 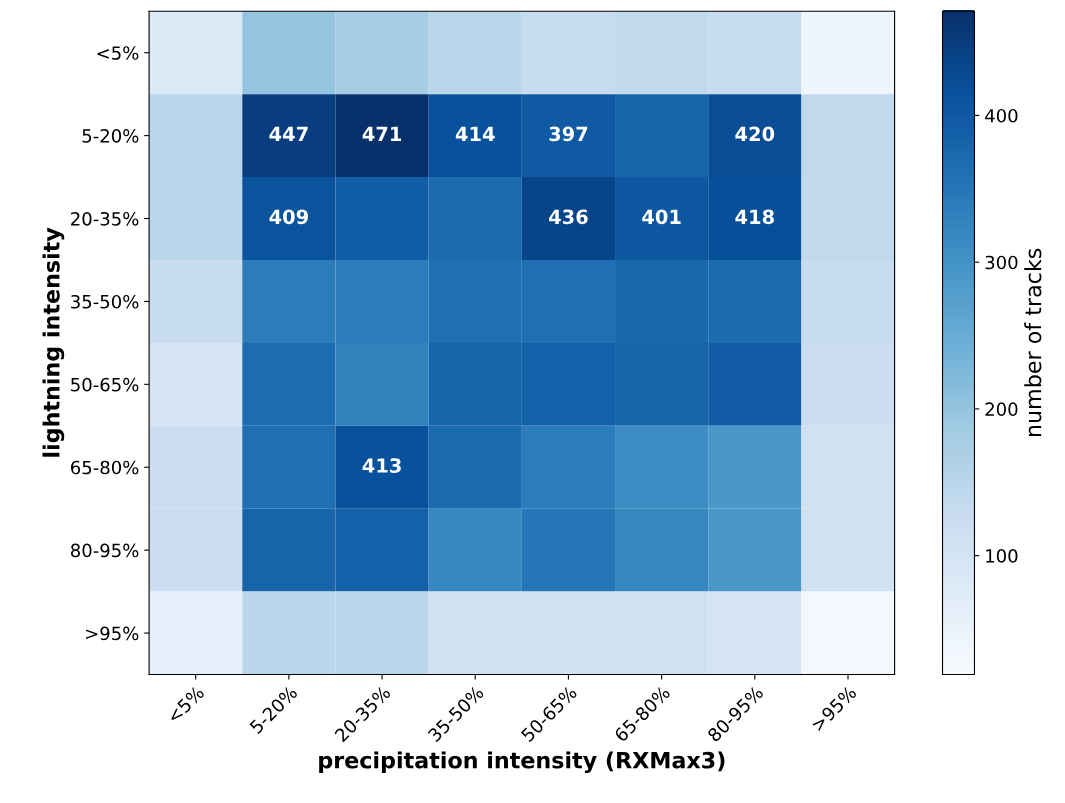 I want to click on y-tick-label: >95%, so click(x=112, y=633).